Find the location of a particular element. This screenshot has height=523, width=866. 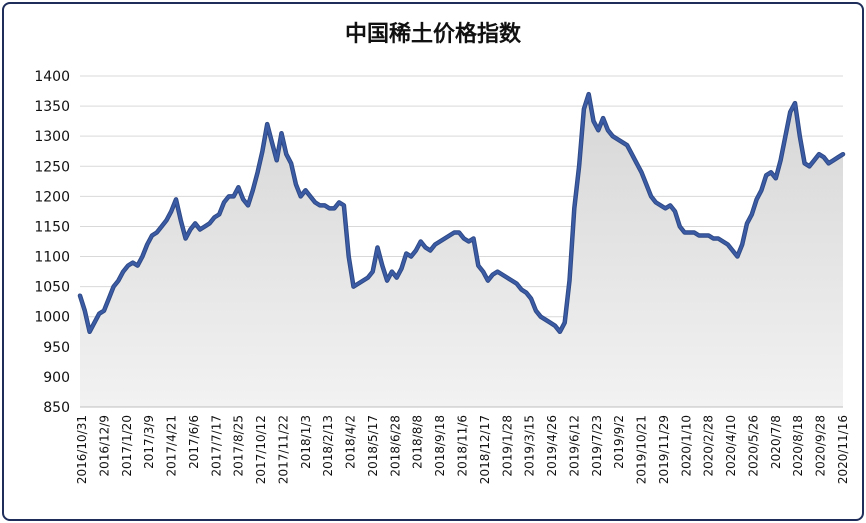

x-tick-label: 2016/12/9 is located at coordinates (104, 446).